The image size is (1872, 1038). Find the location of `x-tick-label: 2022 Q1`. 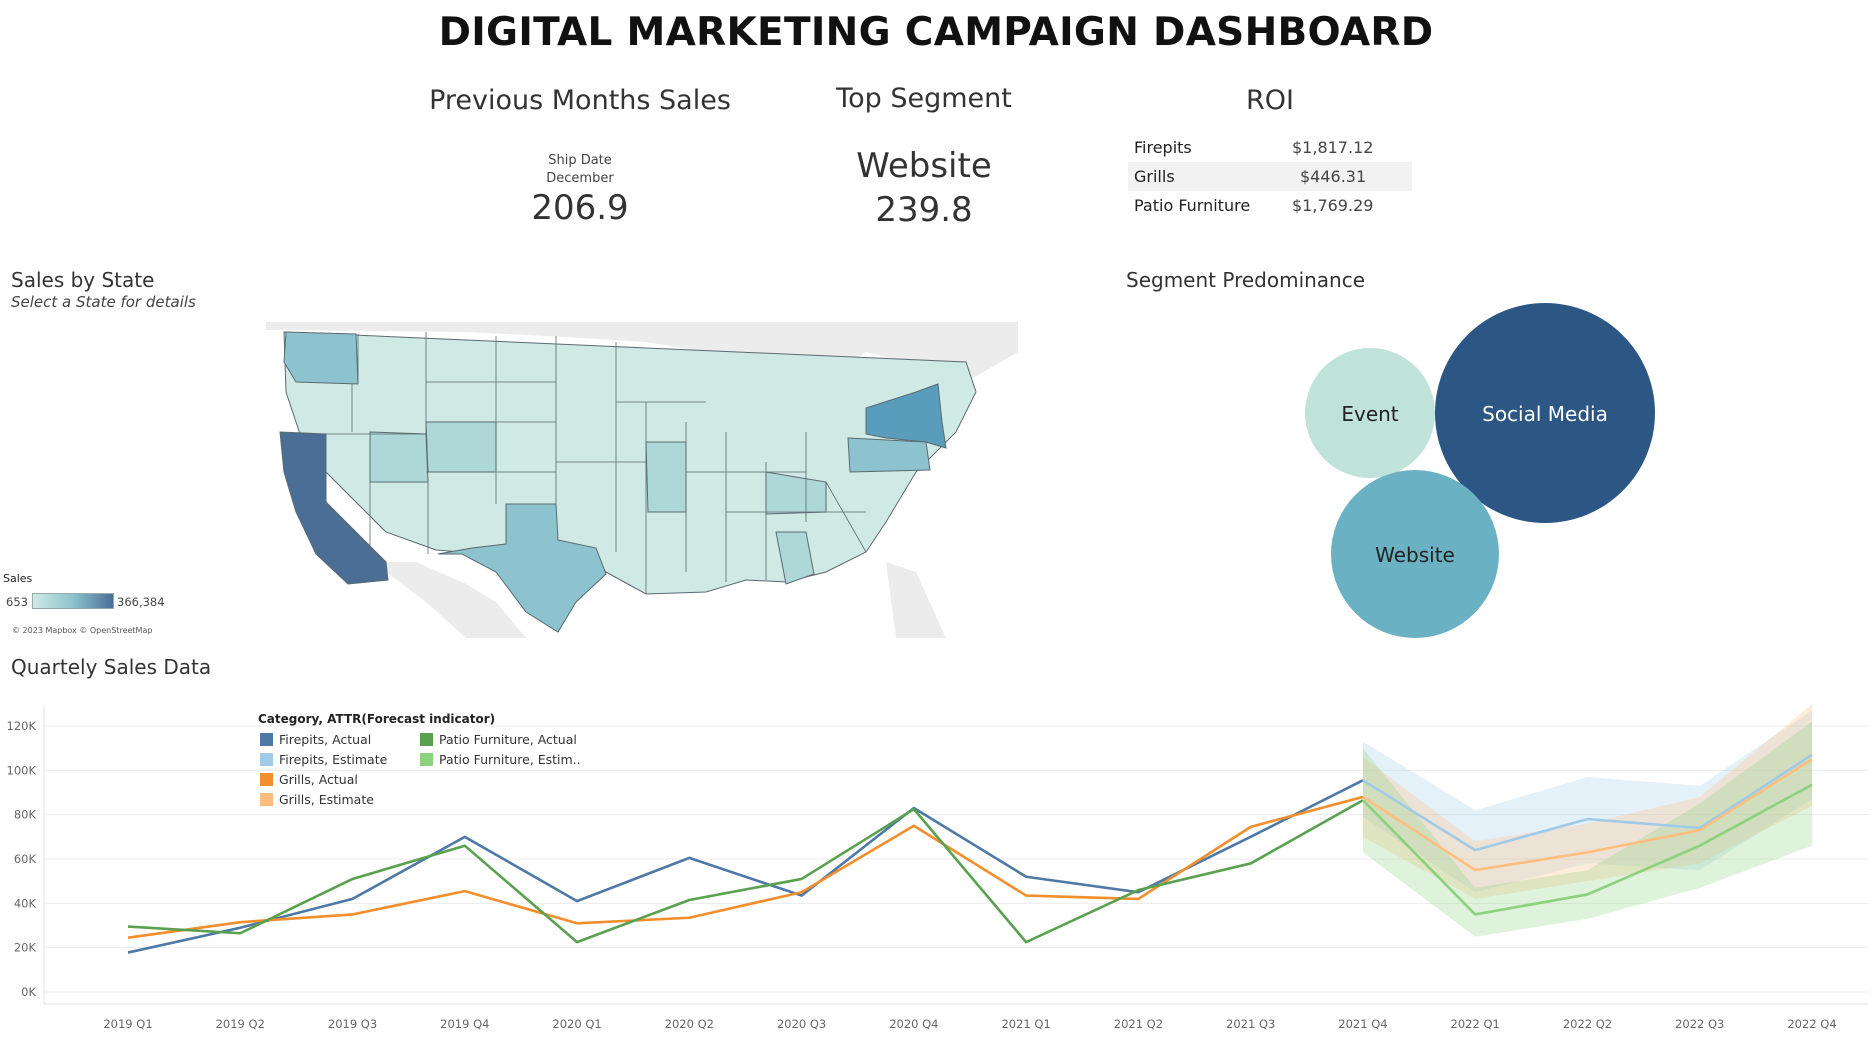

x-tick-label: 2022 Q1 is located at coordinates (1475, 1024).